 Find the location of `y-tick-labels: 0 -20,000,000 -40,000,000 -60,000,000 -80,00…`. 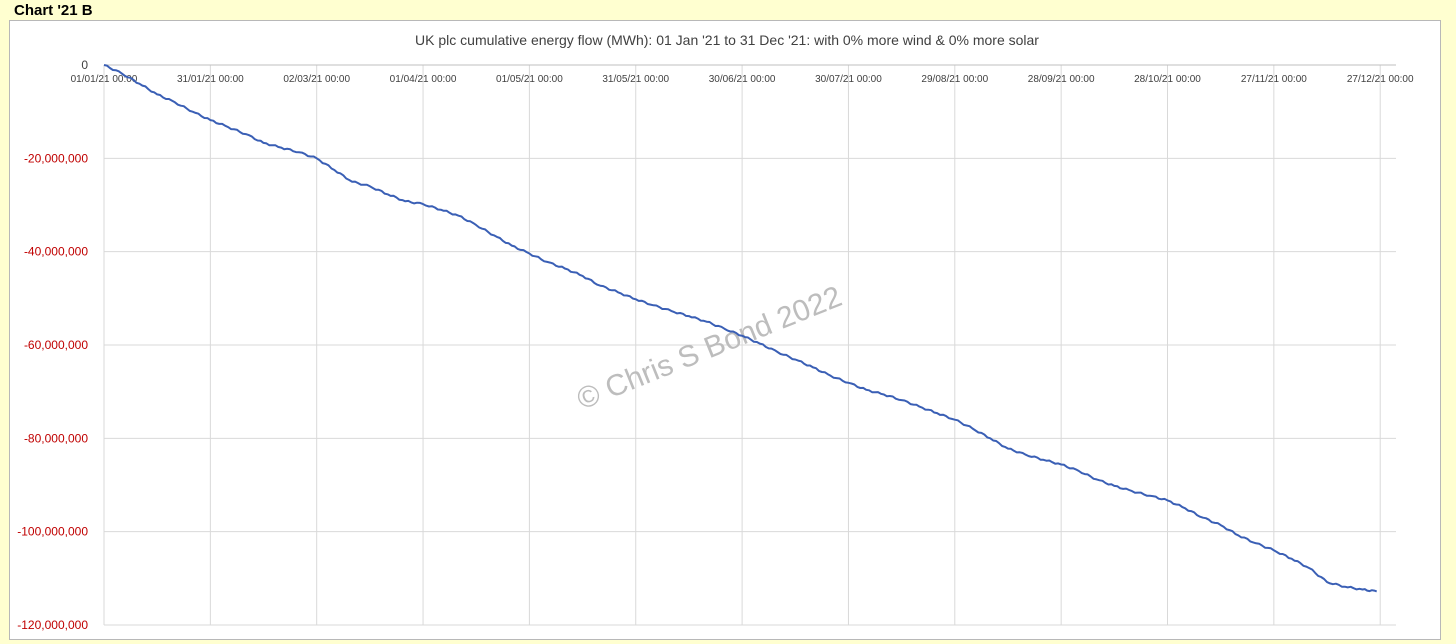

y-tick-labels: 0 -20,000,000 -40,000,000 -60,000,000 -80,00… is located at coordinates (52, 345).